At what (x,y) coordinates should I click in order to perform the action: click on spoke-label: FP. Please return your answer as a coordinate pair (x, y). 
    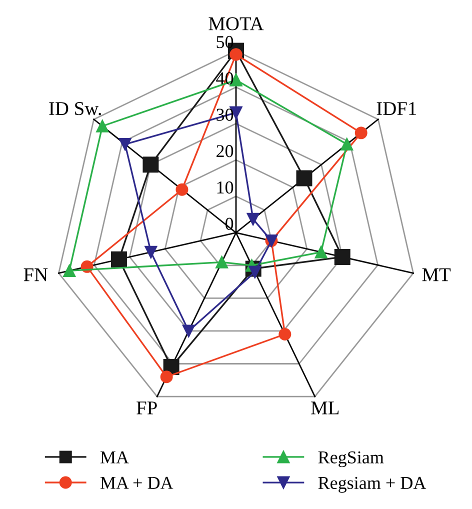
    Looking at the image, I should click on (146, 408).